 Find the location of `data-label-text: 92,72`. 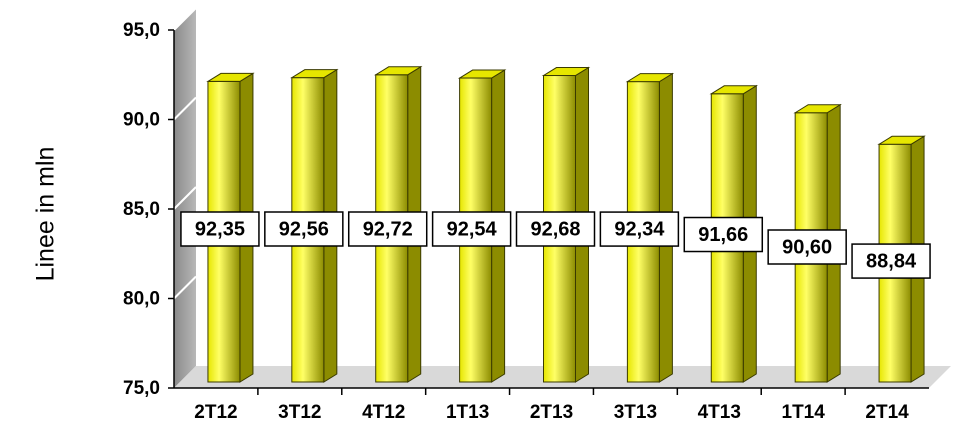

data-label-text: 92,72 is located at coordinates (388, 229).